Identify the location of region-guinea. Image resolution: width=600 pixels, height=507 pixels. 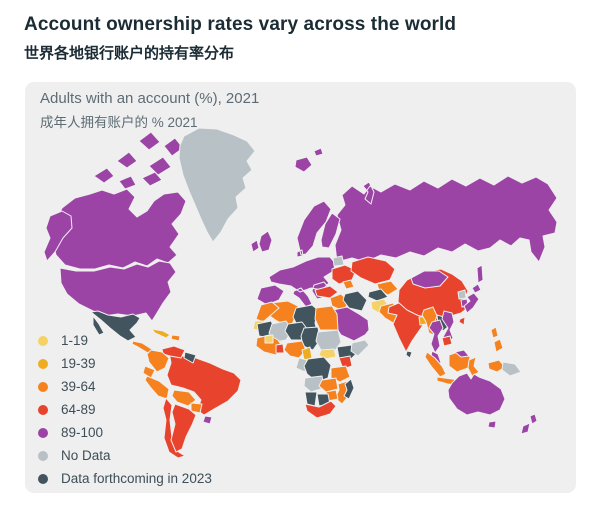
(269, 339).